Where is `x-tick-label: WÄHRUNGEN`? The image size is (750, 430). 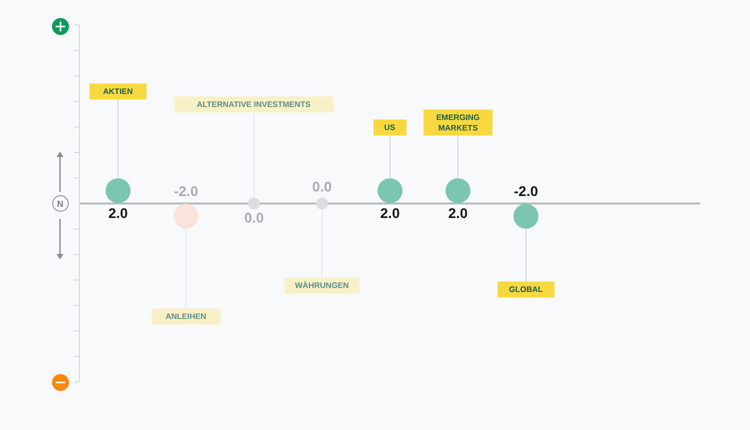
x-tick-label: WÄHRUNGEN is located at coordinates (322, 285).